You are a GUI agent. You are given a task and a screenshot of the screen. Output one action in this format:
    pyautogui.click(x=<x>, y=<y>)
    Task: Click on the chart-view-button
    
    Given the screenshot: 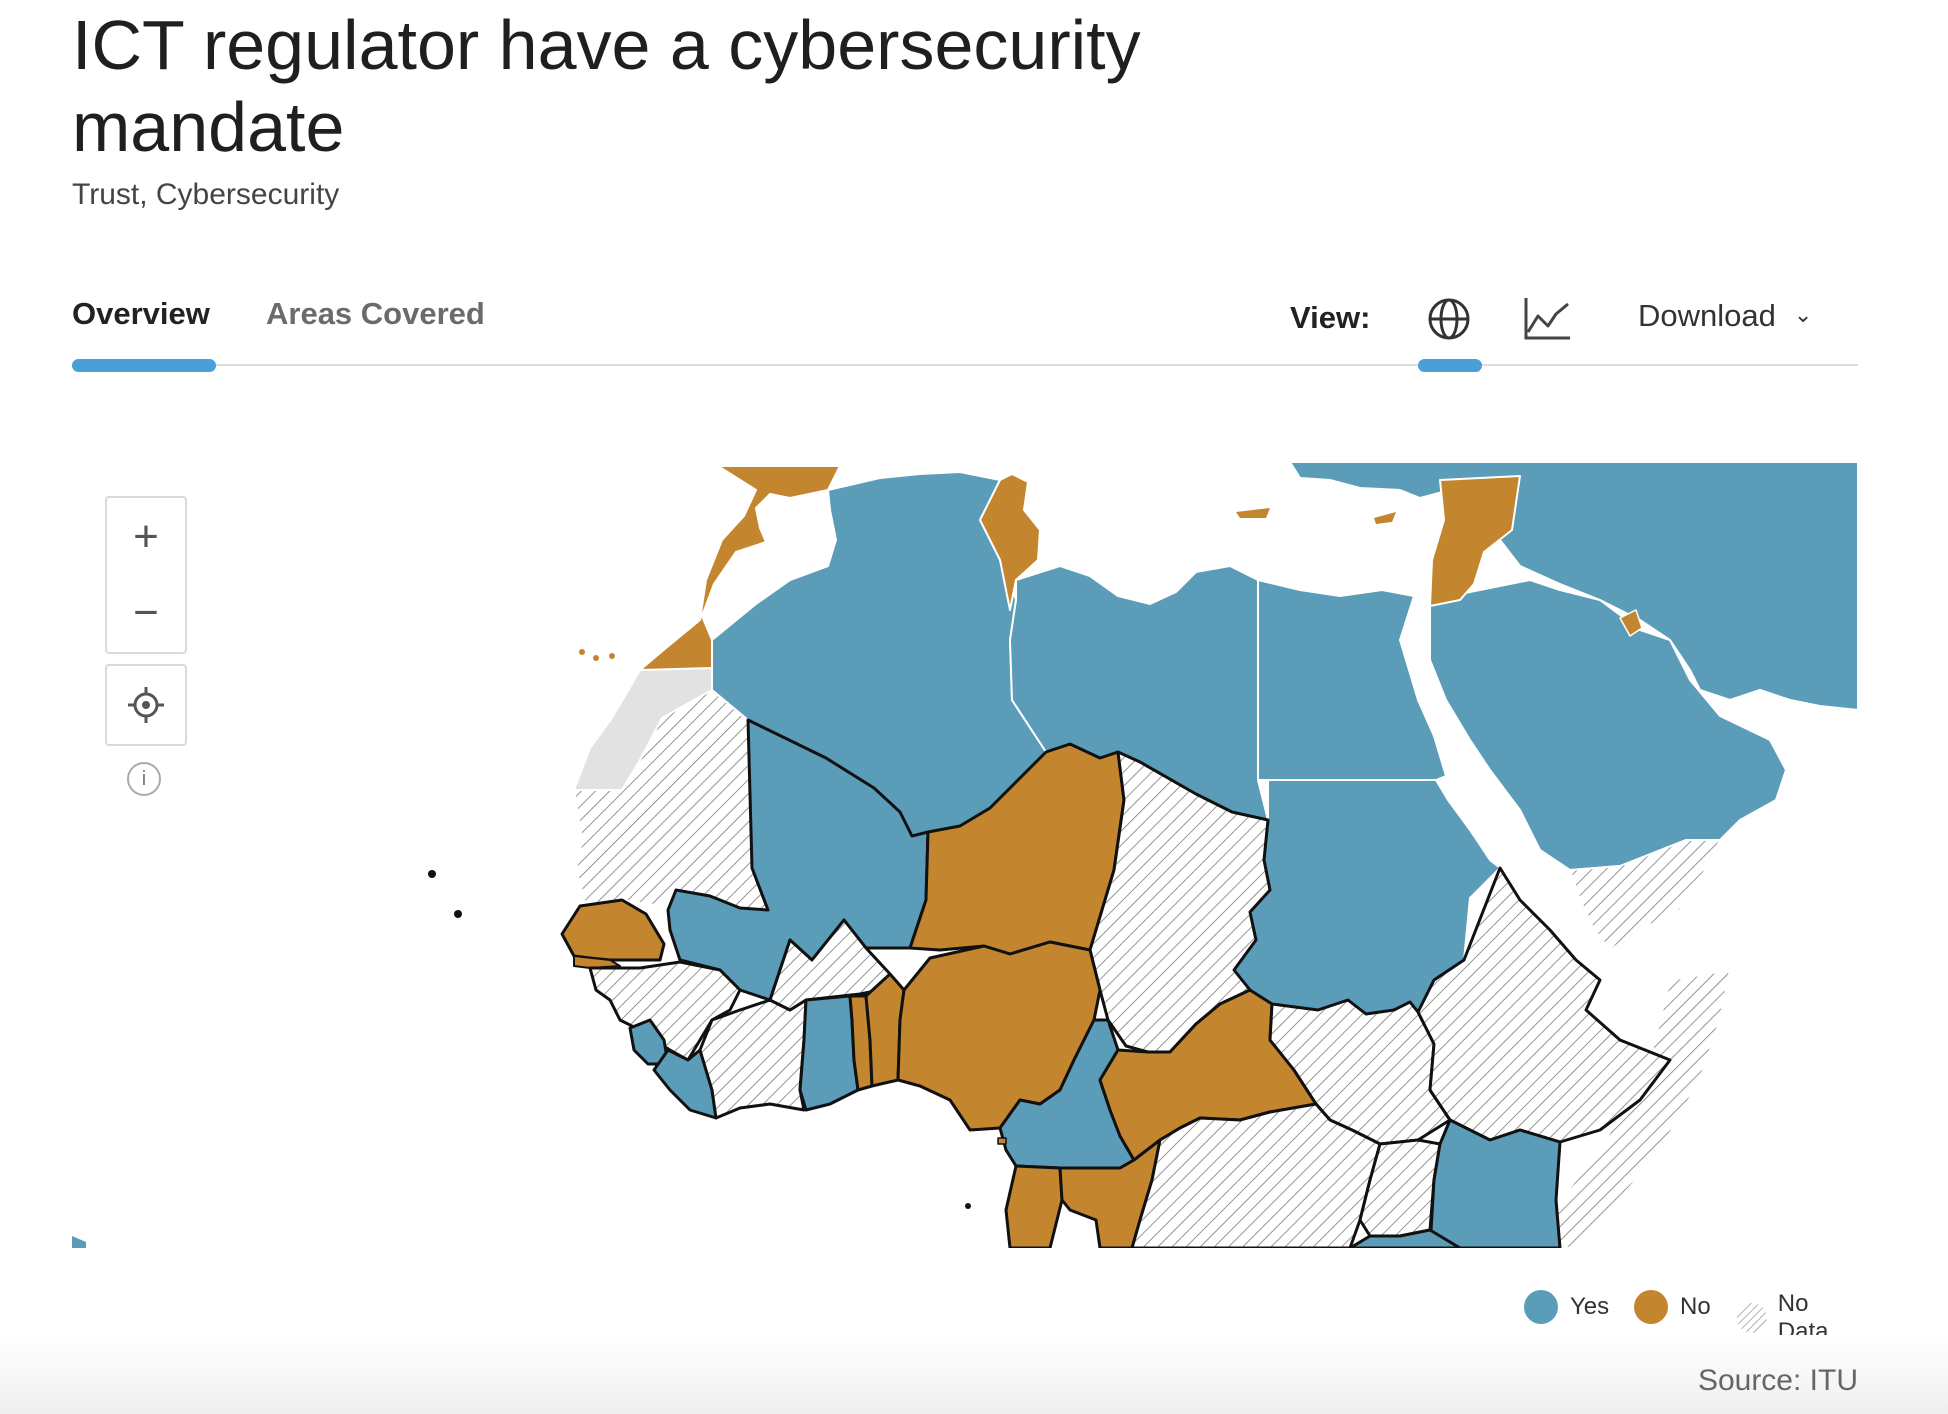 What is the action you would take?
    pyautogui.click(x=1547, y=319)
    